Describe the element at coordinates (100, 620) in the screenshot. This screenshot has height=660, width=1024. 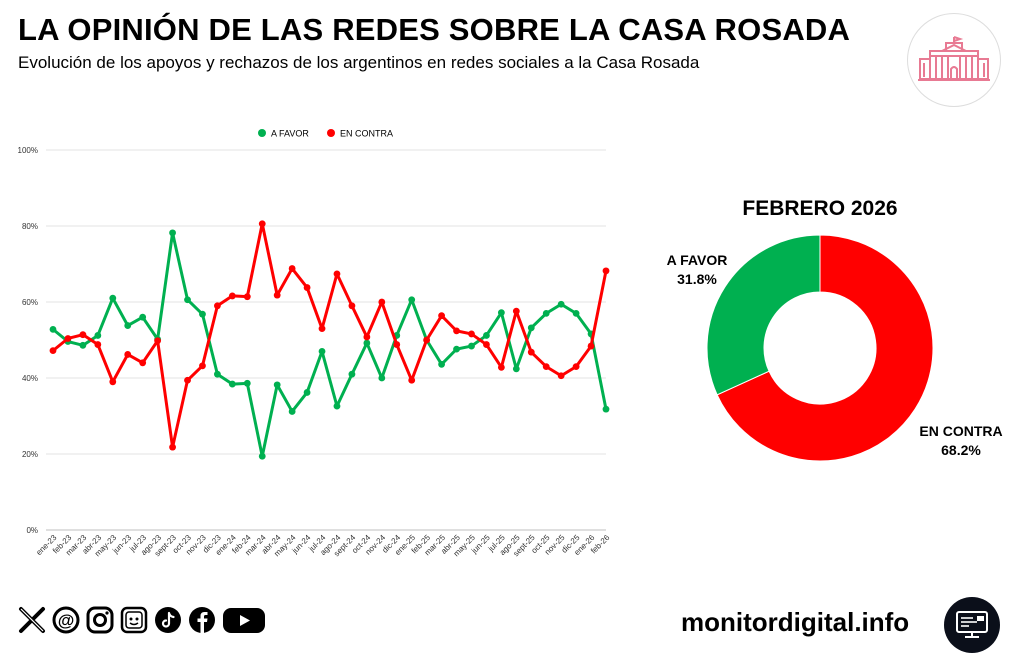
I see `instagram-icon` at that location.